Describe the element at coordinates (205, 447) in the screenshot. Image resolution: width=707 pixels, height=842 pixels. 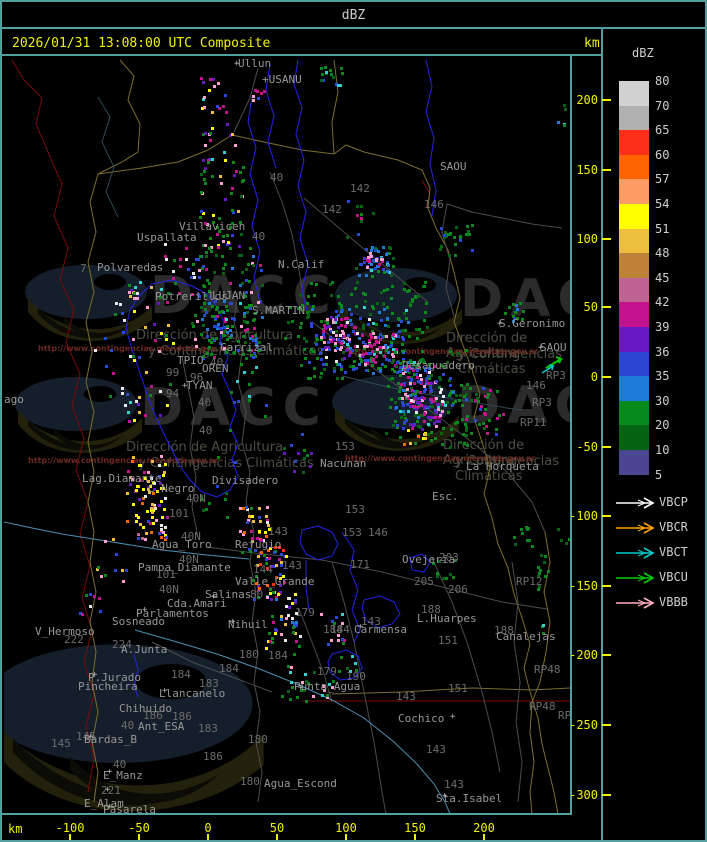
I see `dacc-watermark-subtitle: Dirección de Agricultura` at that location.